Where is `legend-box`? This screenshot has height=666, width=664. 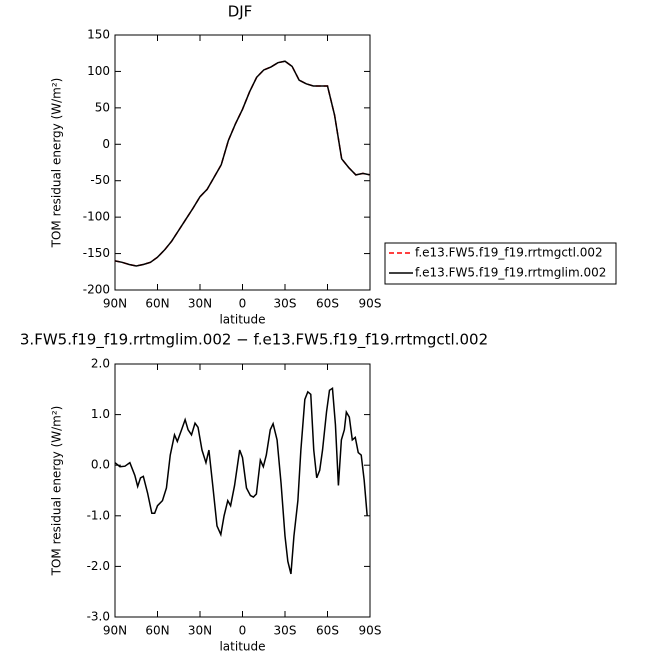 legend-box is located at coordinates (500, 263).